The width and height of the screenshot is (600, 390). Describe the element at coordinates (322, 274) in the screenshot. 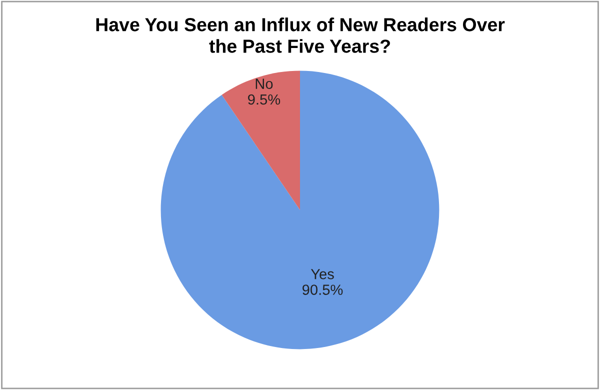

I see `slice-label: Yes` at that location.